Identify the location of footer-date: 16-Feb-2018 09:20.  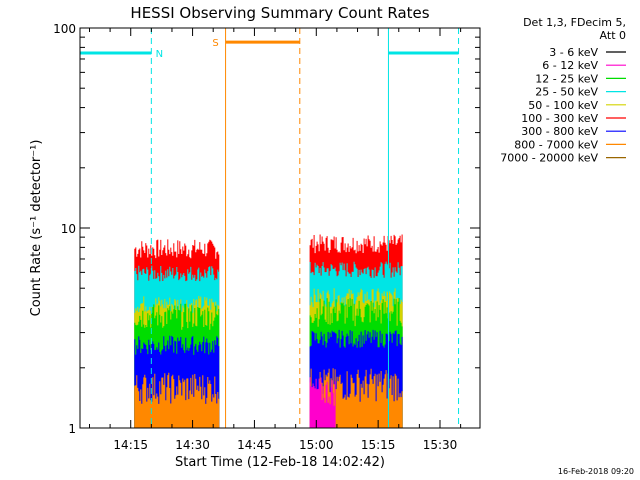
(595, 471).